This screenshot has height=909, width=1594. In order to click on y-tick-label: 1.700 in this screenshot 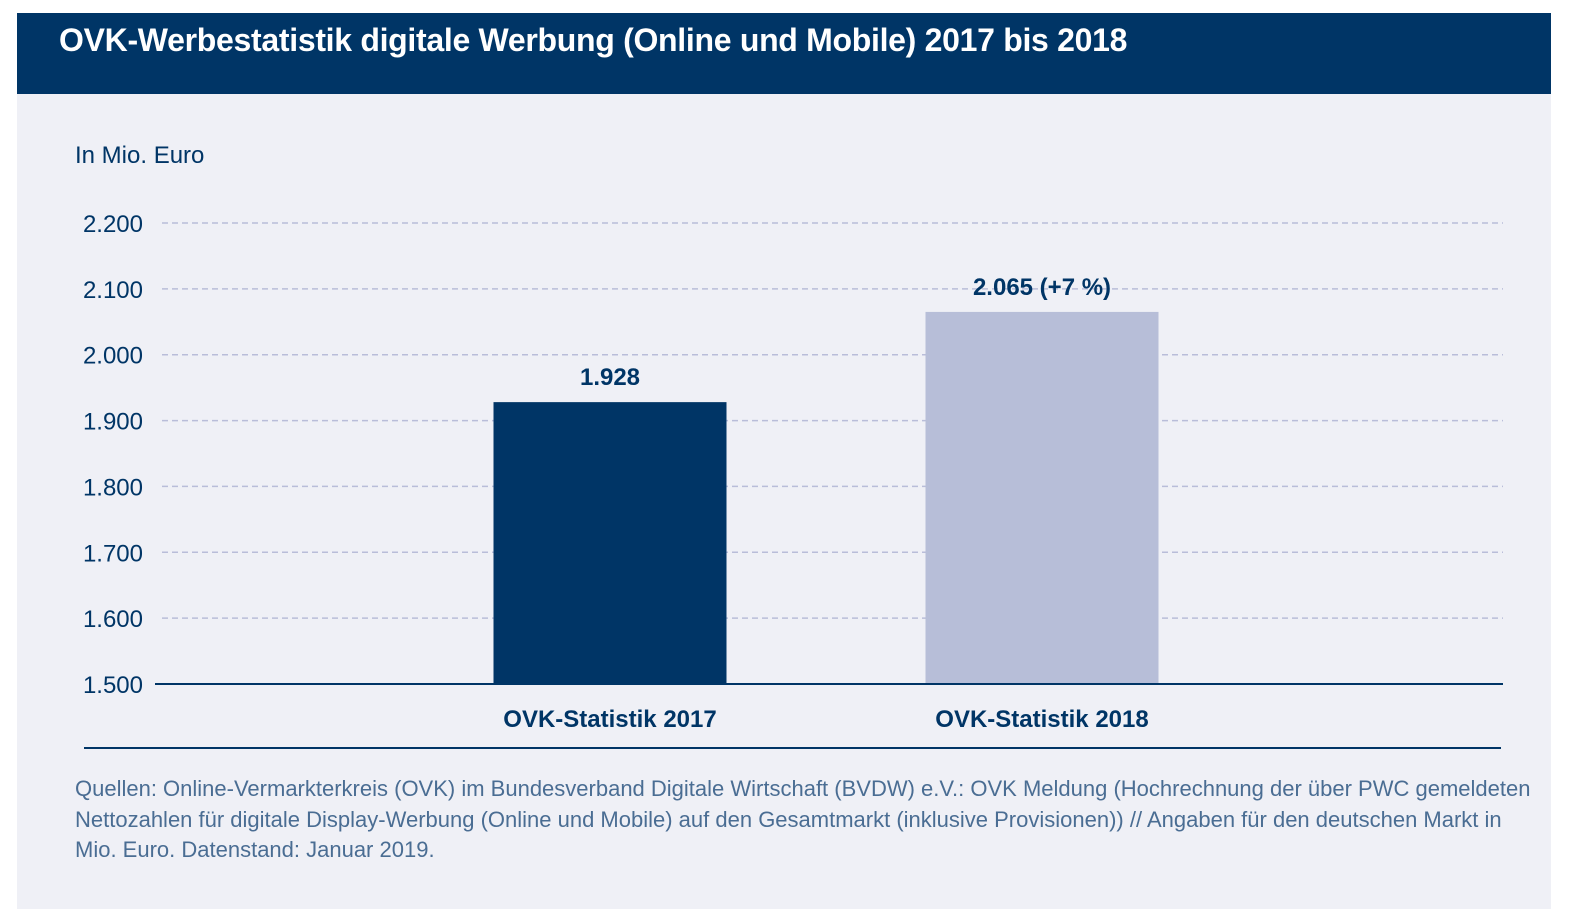, I will do `click(113, 553)`.